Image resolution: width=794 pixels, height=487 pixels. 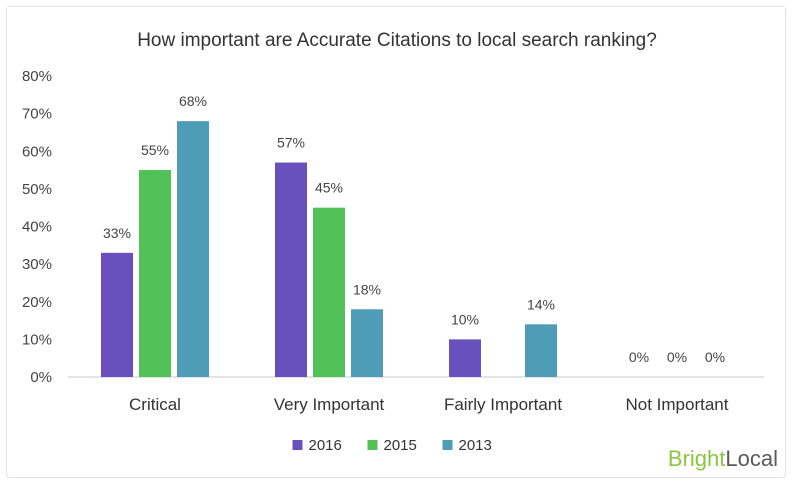 I want to click on y-axis-ticks: 0% 10% 20% 30% 40% 50% 60% 70% 80%, so click(x=37, y=227).